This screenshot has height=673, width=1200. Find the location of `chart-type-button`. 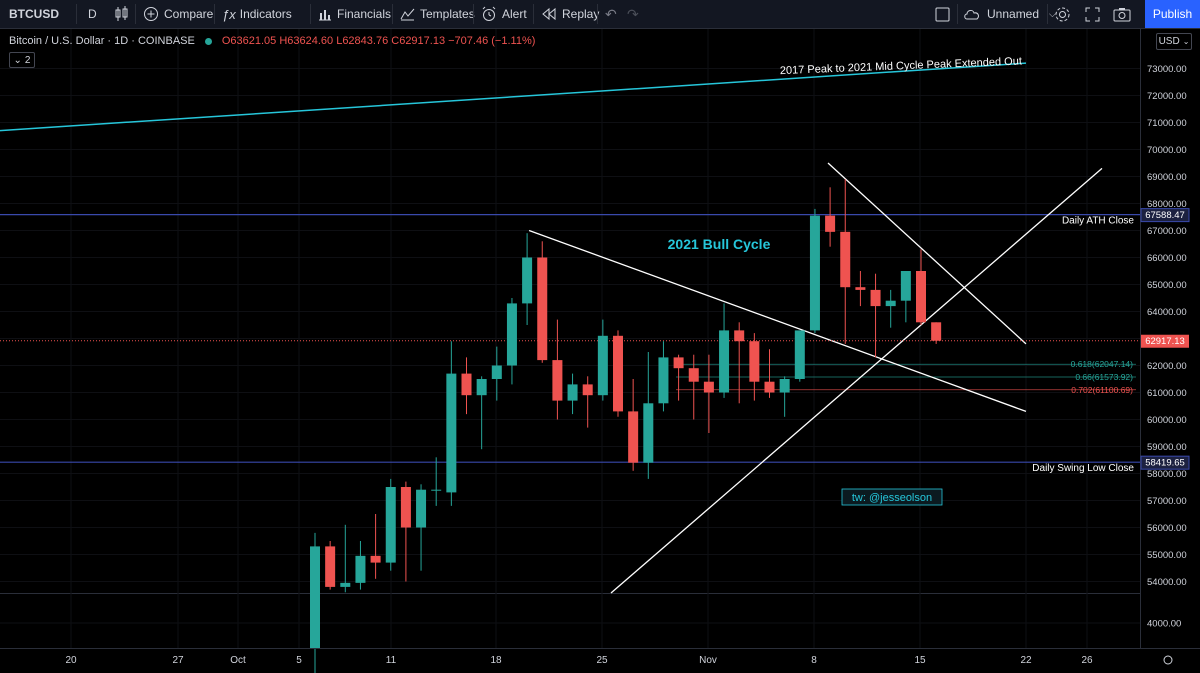

chart-type-button is located at coordinates (122, 14).